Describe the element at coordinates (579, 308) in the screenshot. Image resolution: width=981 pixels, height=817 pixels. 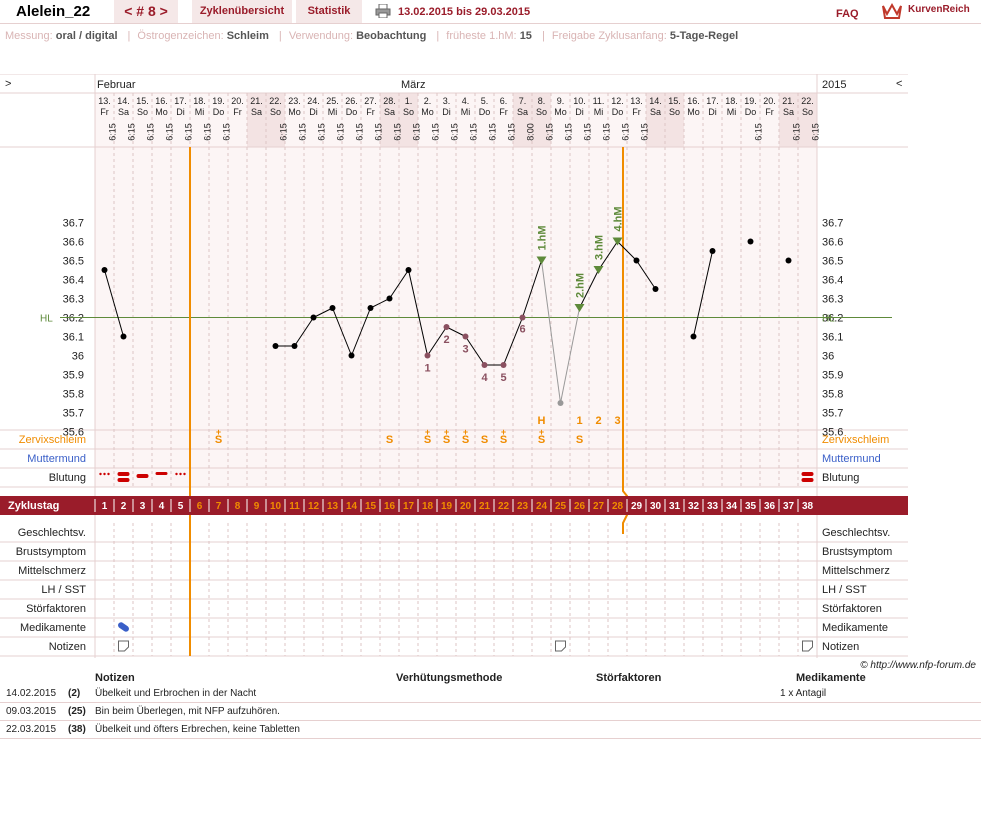
I see `temp-point-high` at that location.